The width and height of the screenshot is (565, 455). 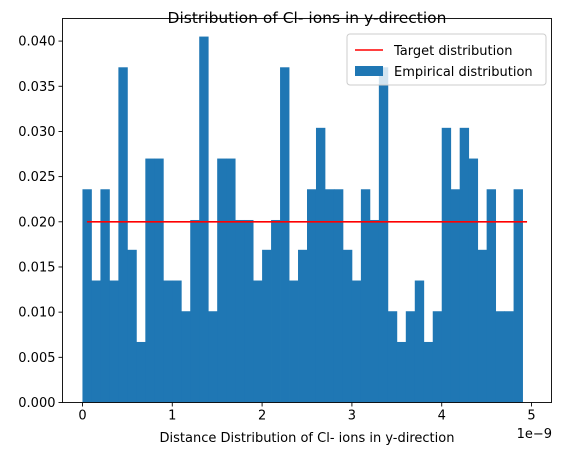 What do you see at coordinates (307, 18) in the screenshot?
I see `chart-title: Distribution of Cl- ions in y-direction` at bounding box center [307, 18].